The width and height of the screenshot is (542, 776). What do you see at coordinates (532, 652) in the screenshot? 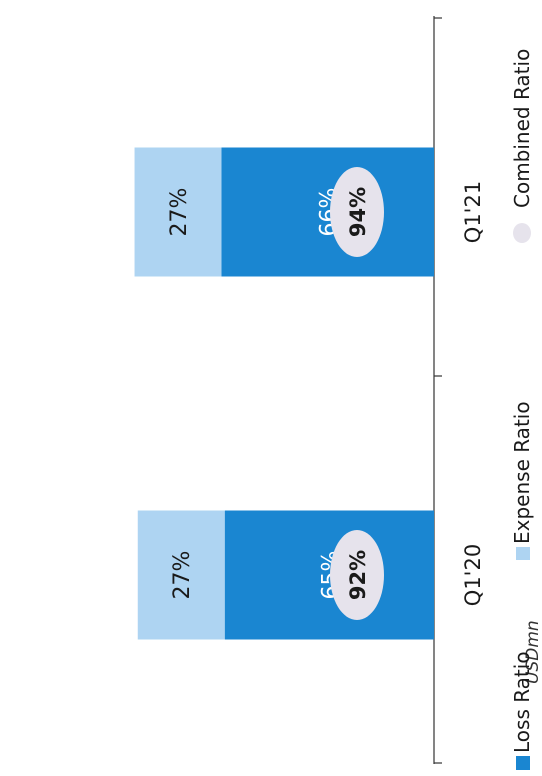
I see `unit-label: USDmn` at bounding box center [532, 652].